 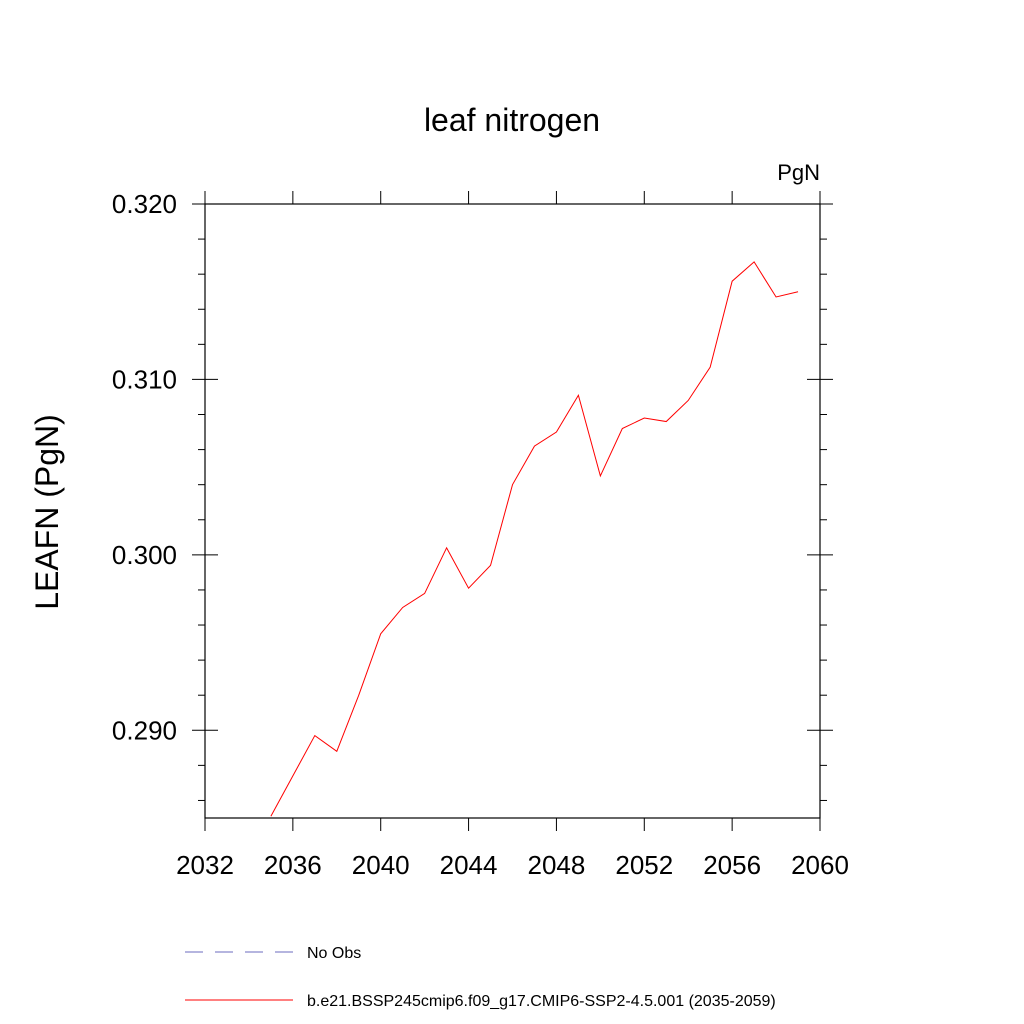 I want to click on legend-label-no-obs: No Obs, so click(x=334, y=953).